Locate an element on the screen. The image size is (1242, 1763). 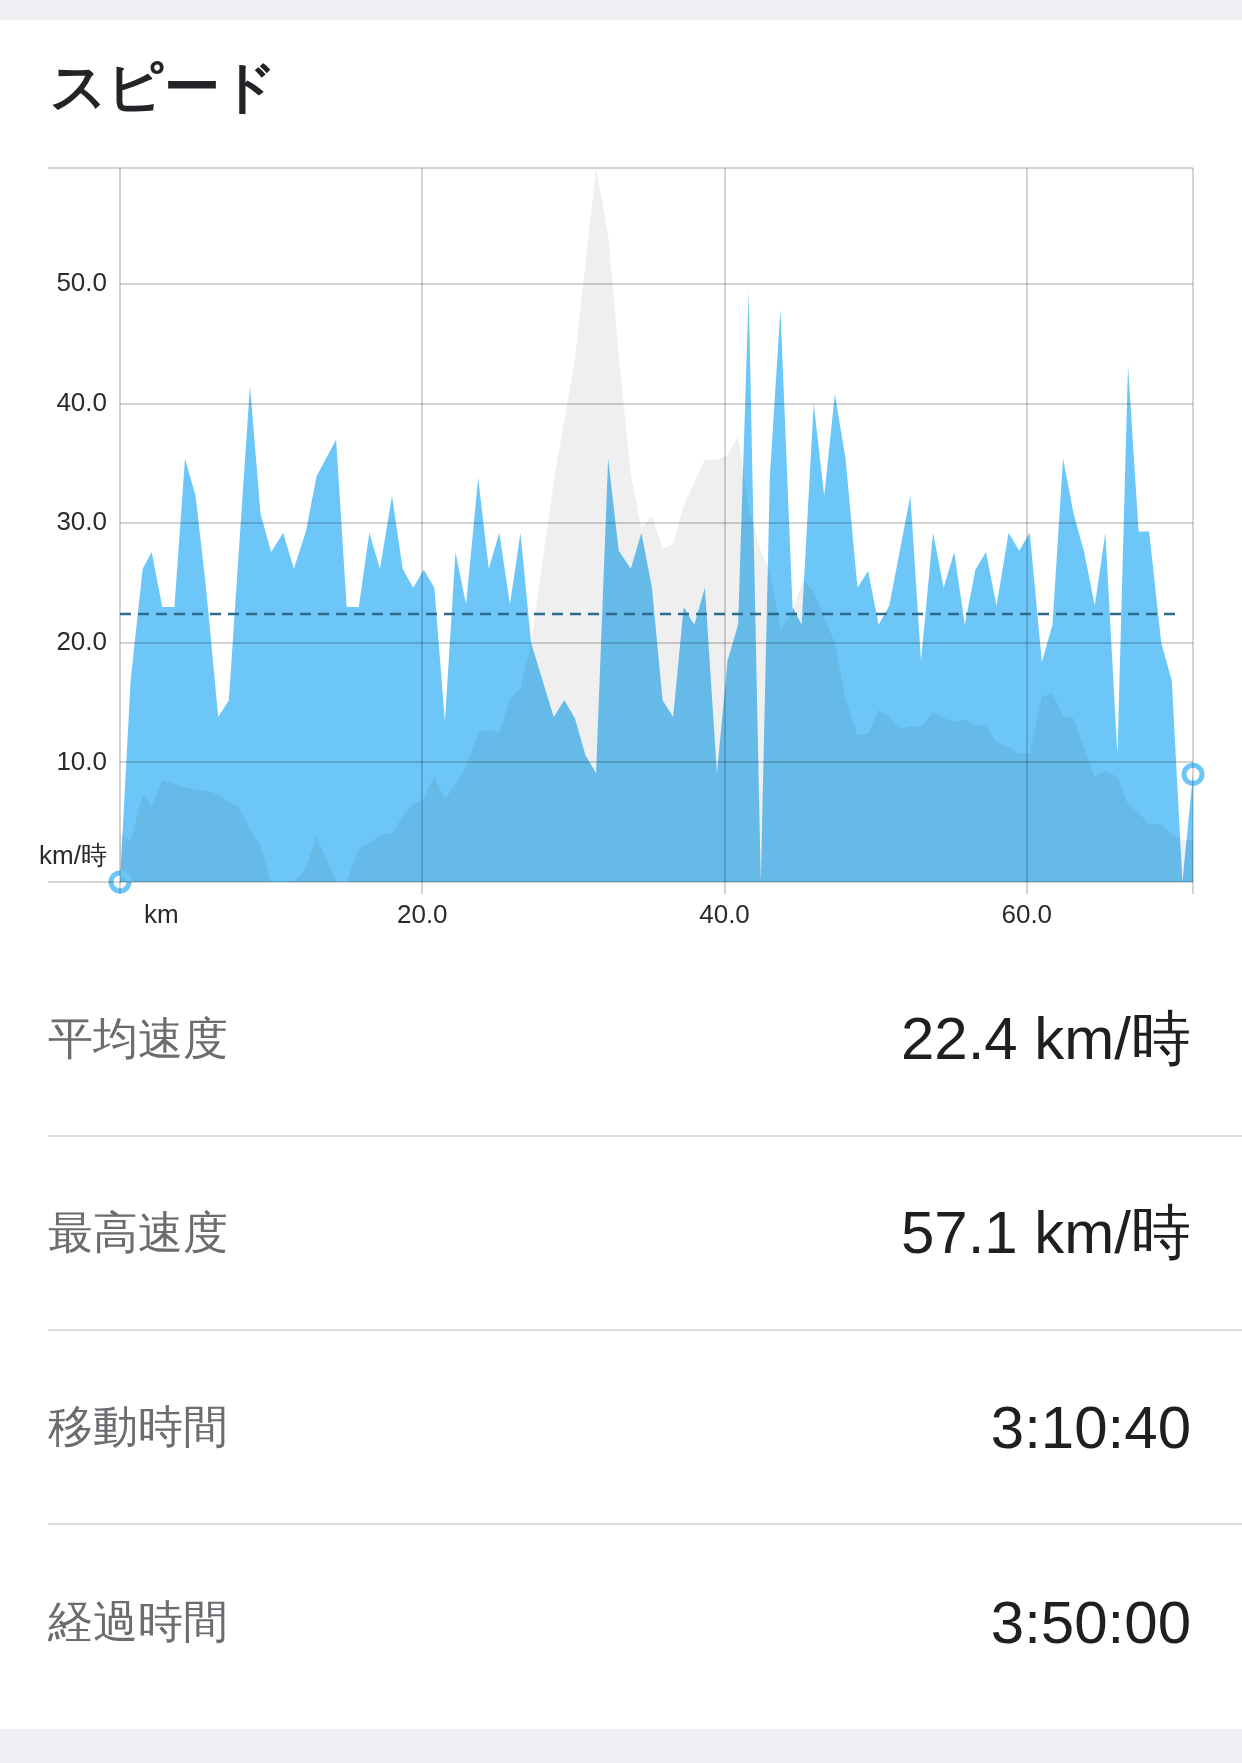
x-tick-label: 40.0 is located at coordinates (724, 913).